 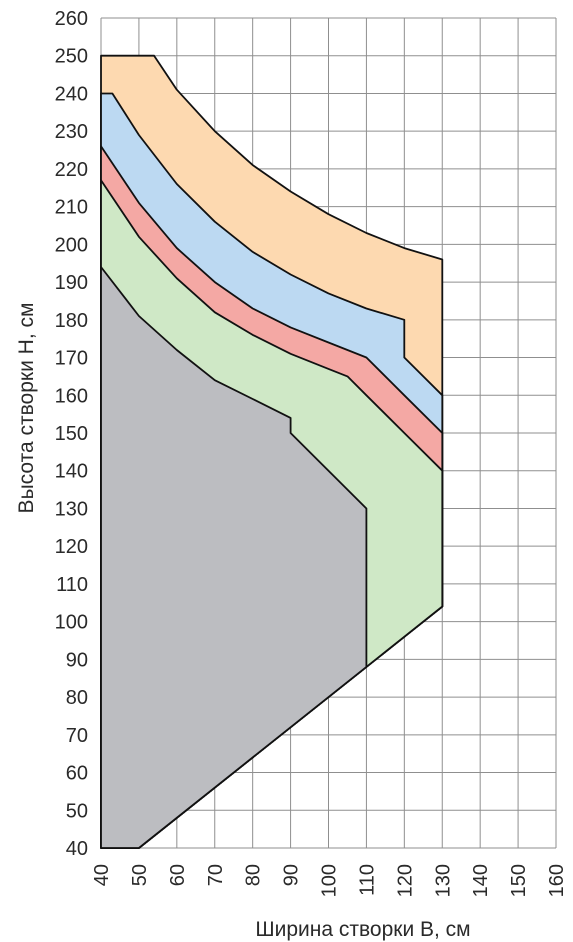 What do you see at coordinates (71, 623) in the screenshot?
I see `y-tick-100: 100` at bounding box center [71, 623].